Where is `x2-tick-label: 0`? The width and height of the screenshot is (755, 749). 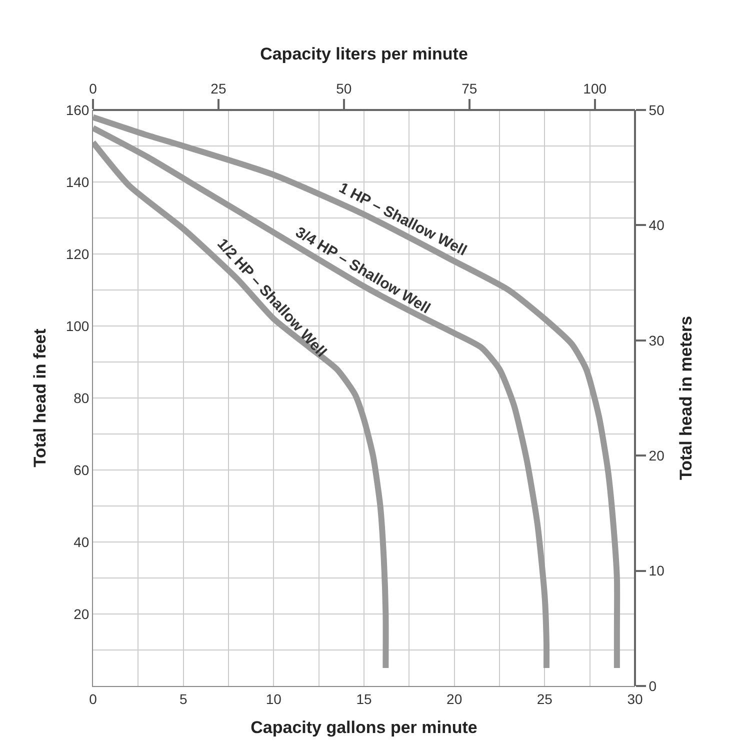 x2-tick-label: 0 is located at coordinates (93, 88).